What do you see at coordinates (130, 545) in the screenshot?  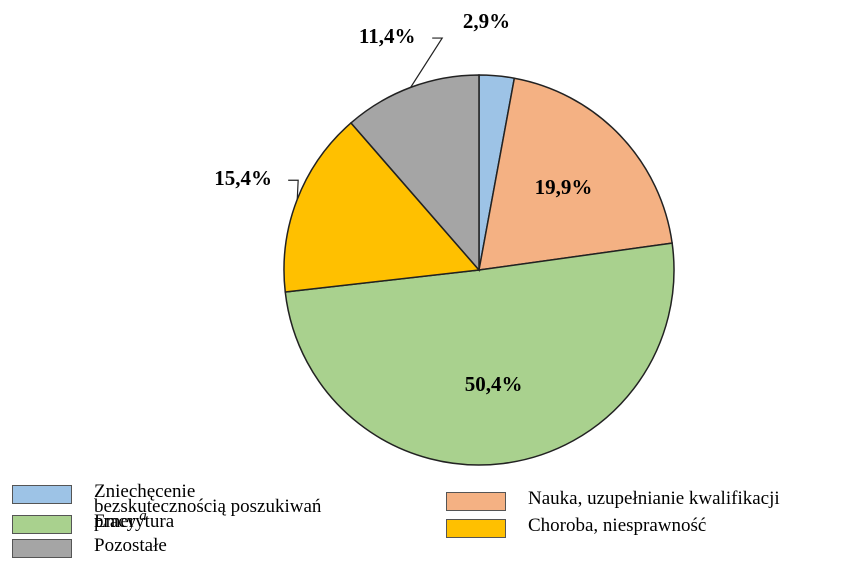 I see `legend-label: Pozostałe` at bounding box center [130, 545].